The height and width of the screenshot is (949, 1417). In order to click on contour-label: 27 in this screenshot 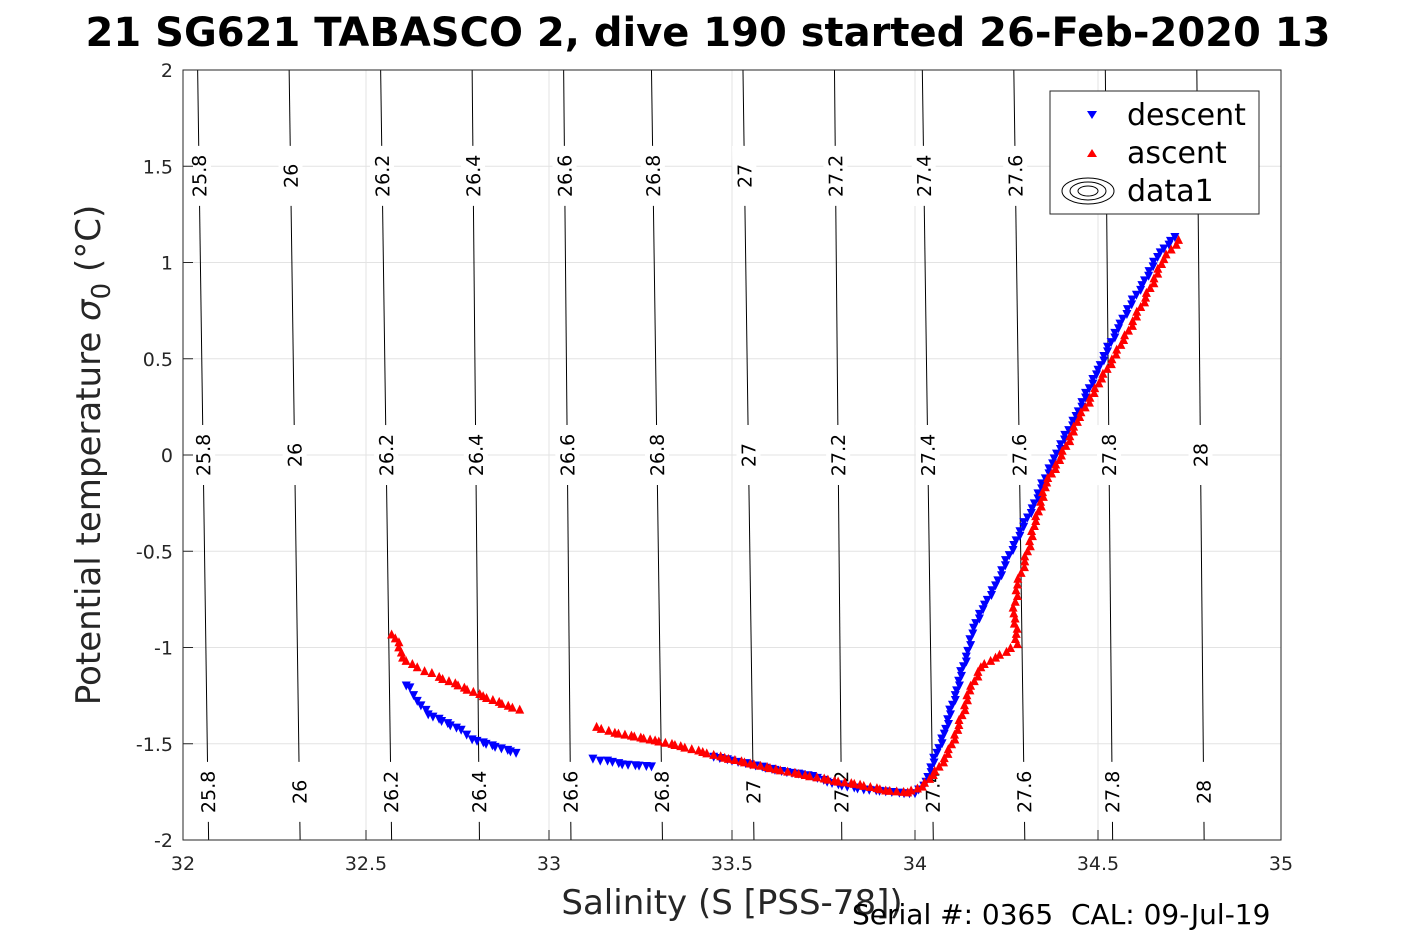, I will do `click(754, 792)`.